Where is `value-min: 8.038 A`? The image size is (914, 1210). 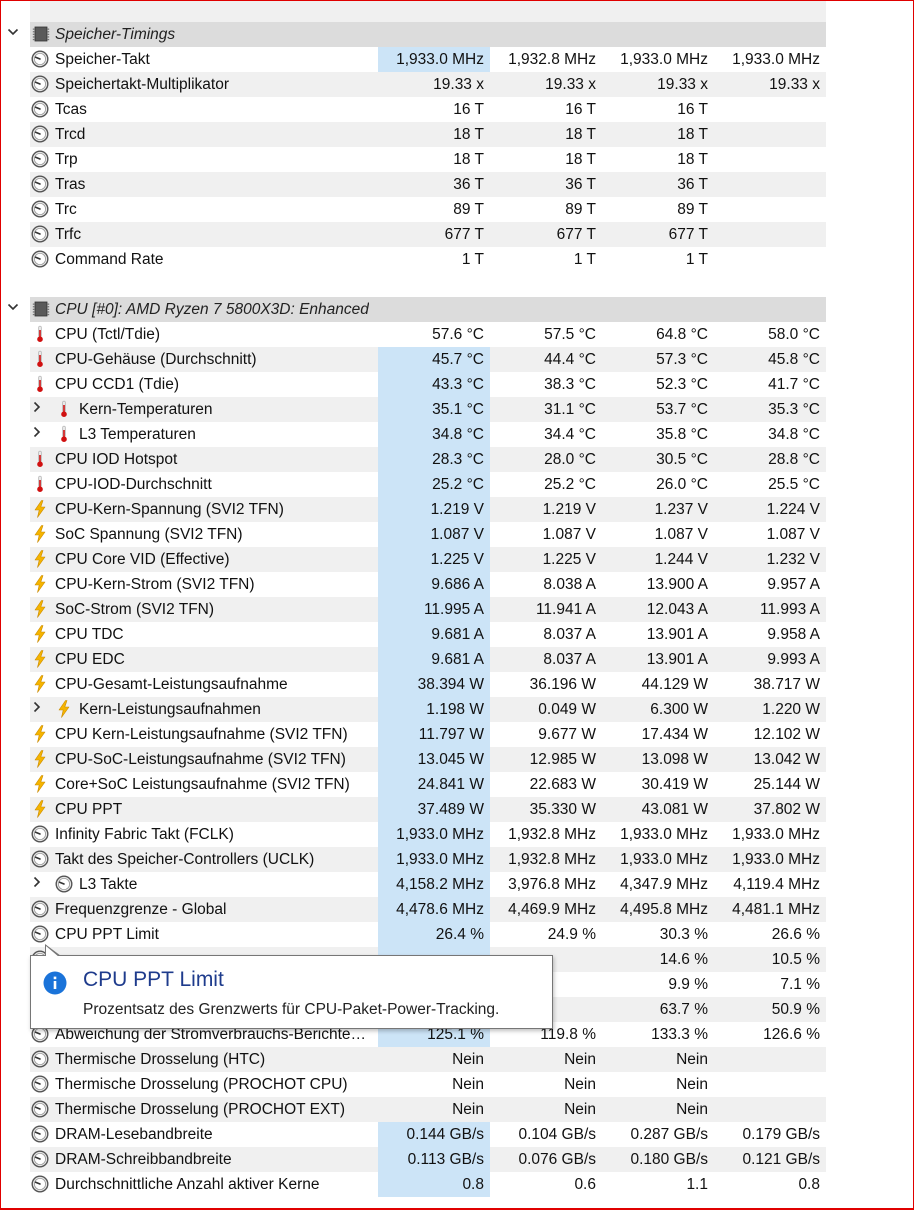
value-min: 8.038 A is located at coordinates (569, 584).